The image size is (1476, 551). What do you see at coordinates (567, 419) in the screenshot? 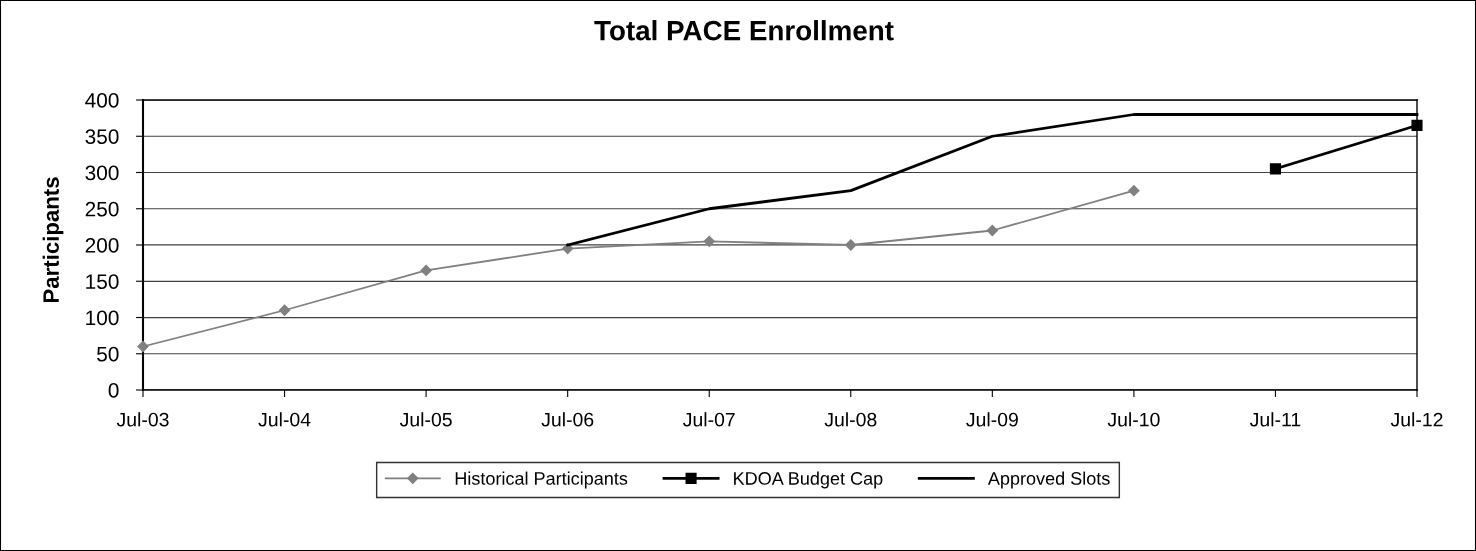
I see `x-tick-label: Jul-06` at bounding box center [567, 419].